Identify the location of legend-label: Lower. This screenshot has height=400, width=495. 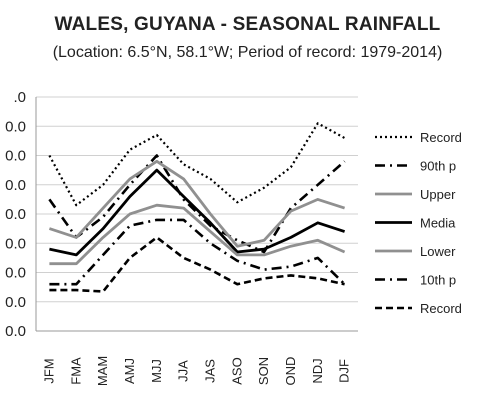
(438, 251).